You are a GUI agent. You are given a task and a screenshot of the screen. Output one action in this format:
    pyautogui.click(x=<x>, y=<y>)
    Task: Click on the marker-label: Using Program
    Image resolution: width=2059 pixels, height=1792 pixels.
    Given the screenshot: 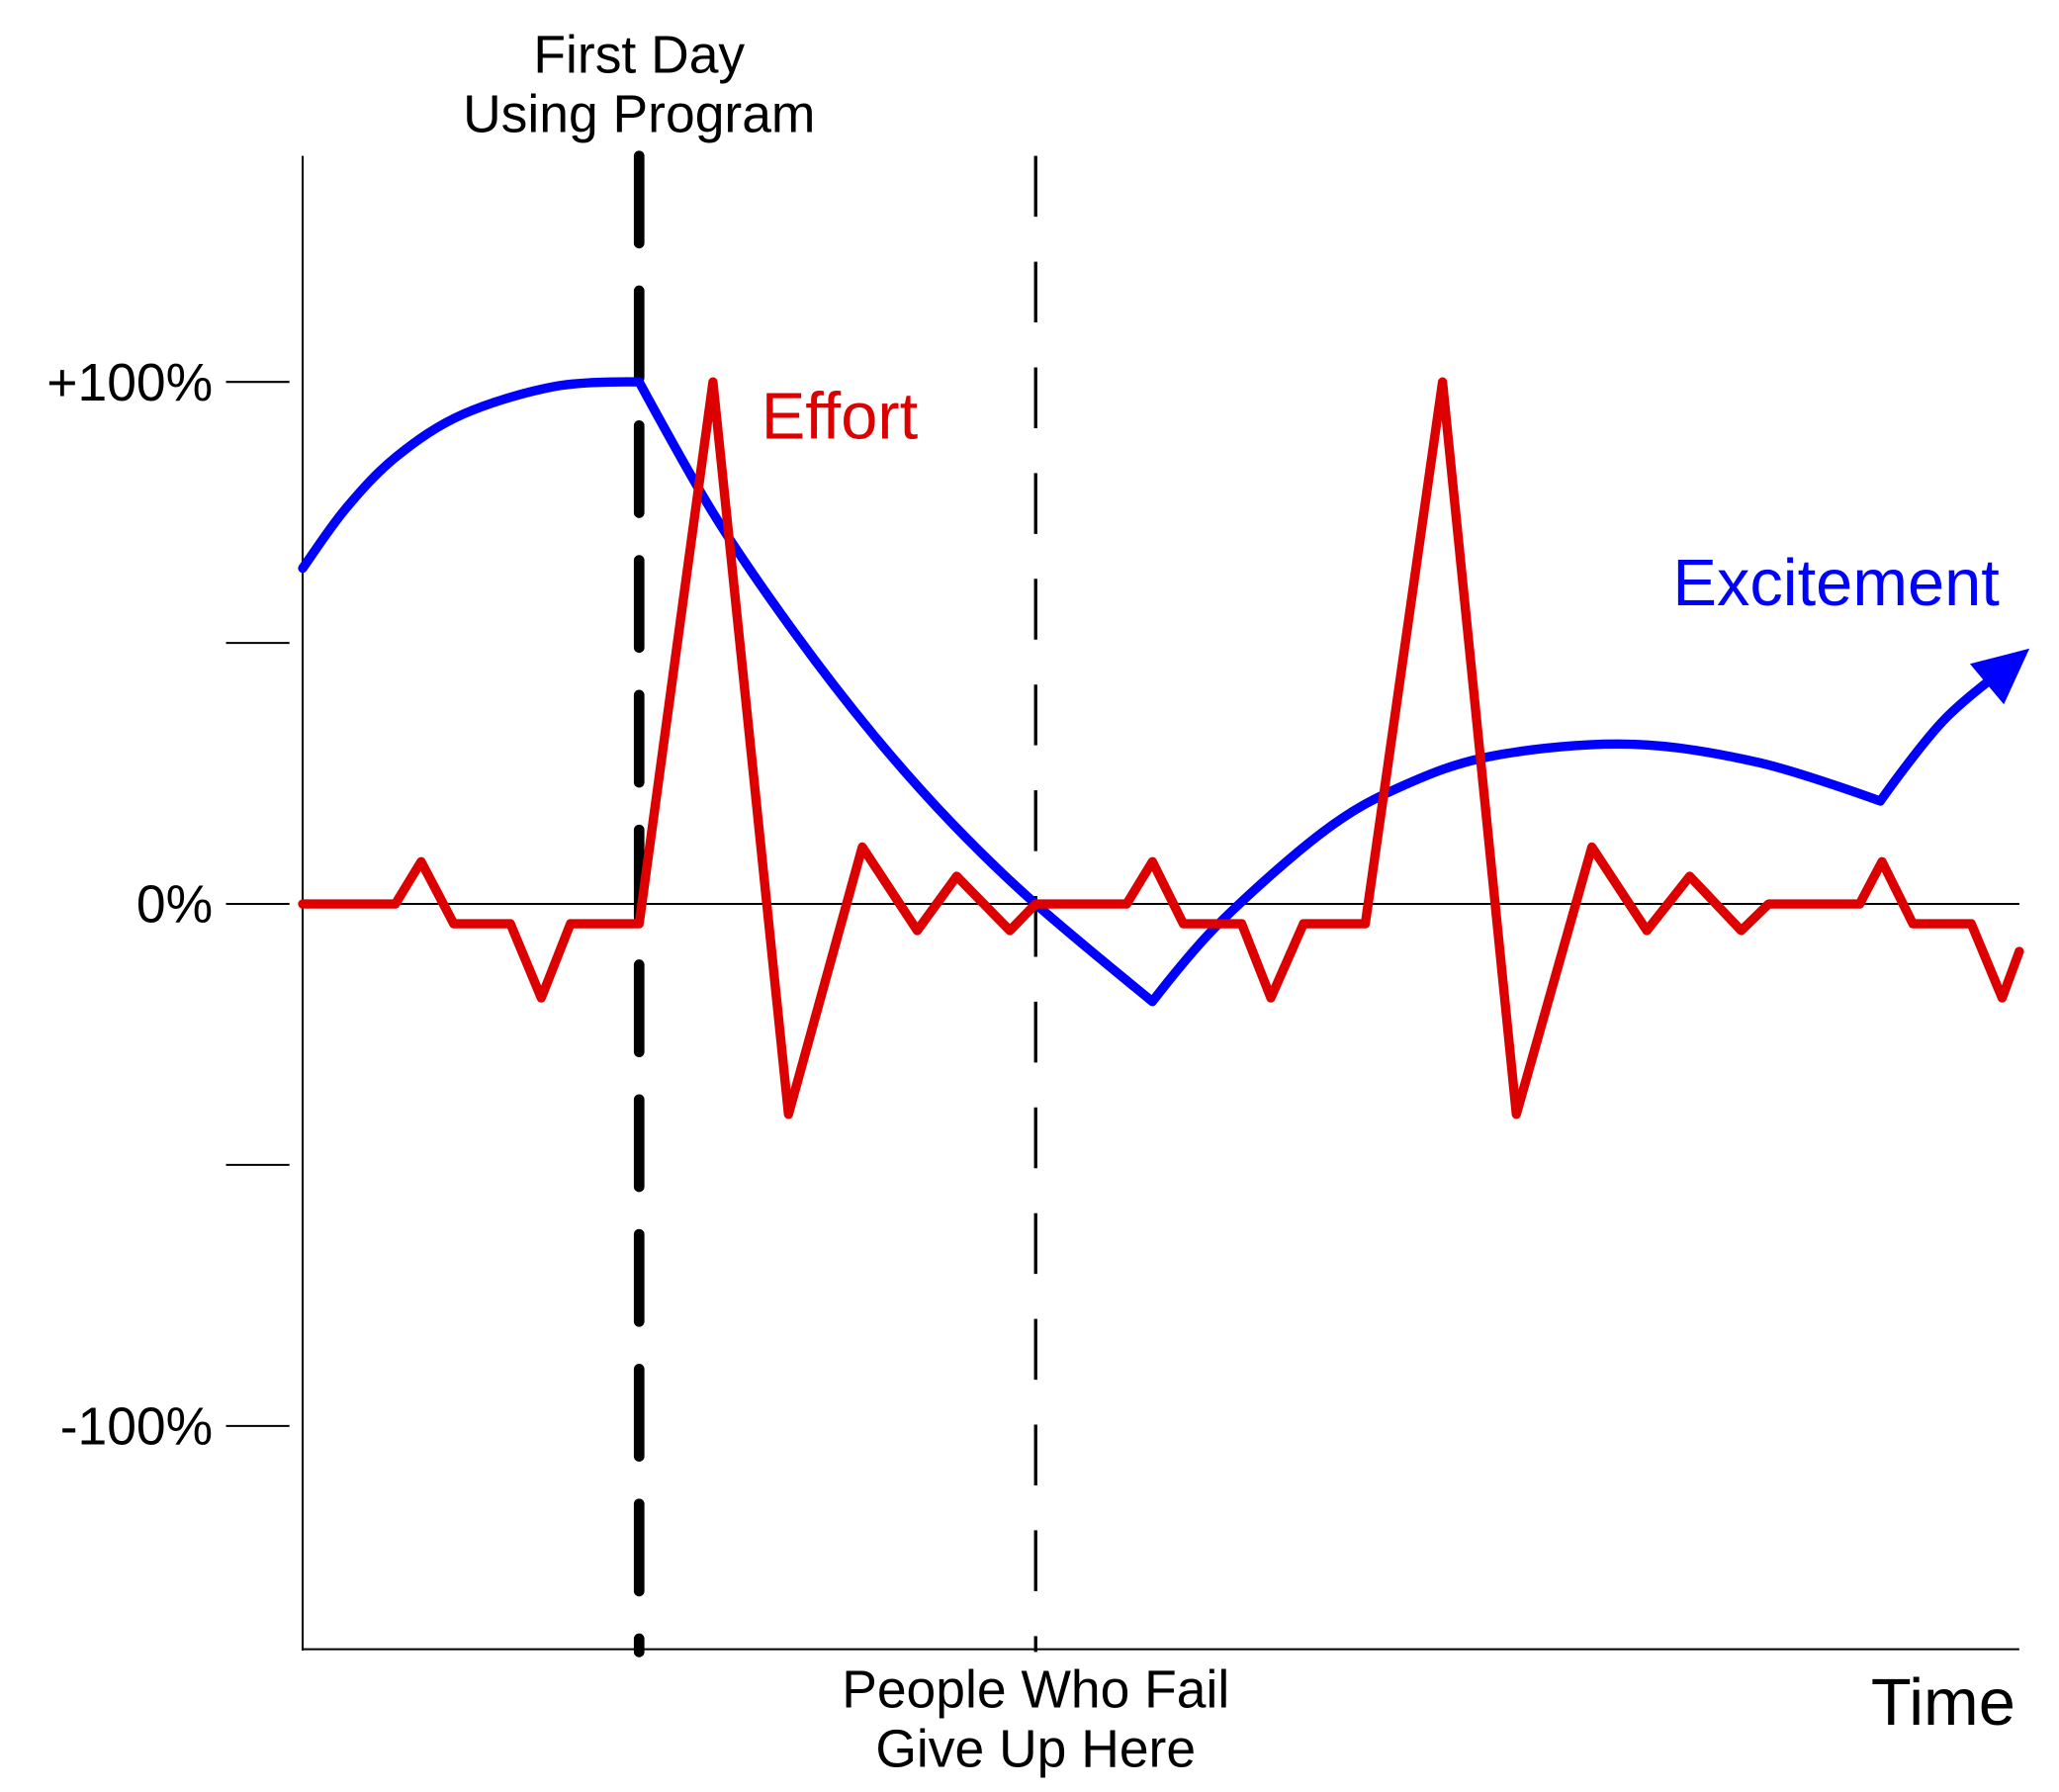 What is the action you would take?
    pyautogui.click(x=639, y=115)
    